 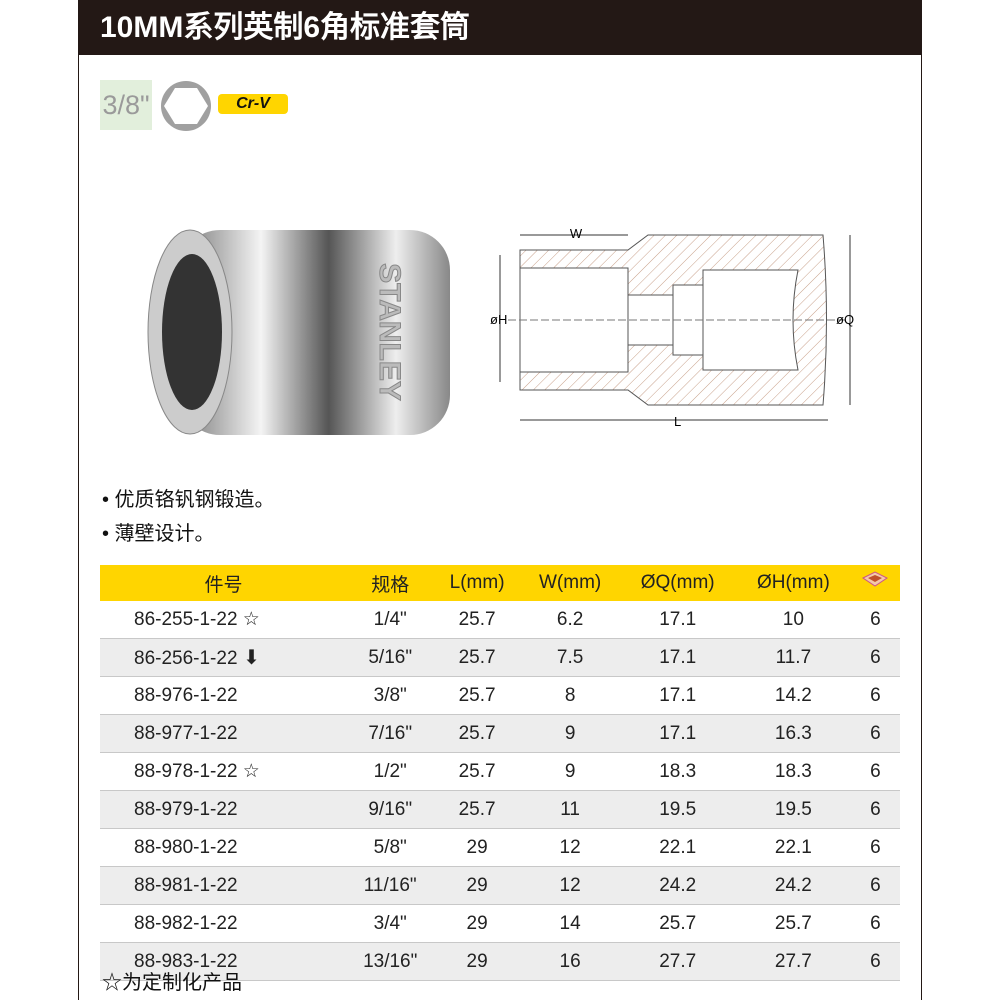 I want to click on table-cell: 88-983-1-22, so click(x=223, y=961).